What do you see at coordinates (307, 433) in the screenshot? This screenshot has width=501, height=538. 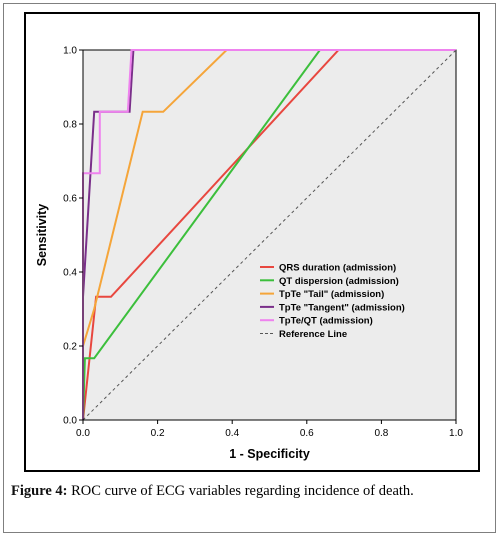 I see `x-tick-label: 0.6` at bounding box center [307, 433].